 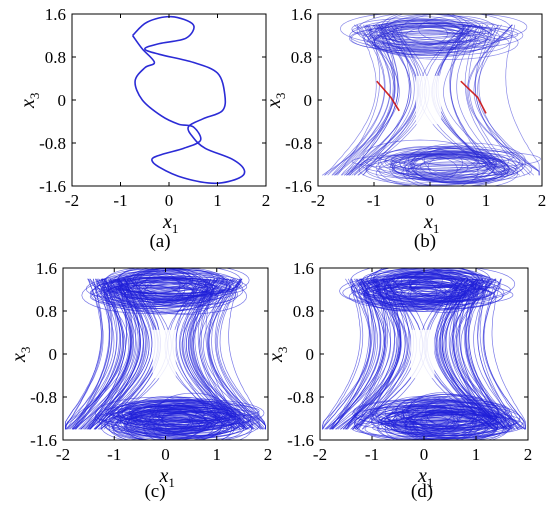 I want to click on x-axis-label-b: x1, so click(x=431, y=223).